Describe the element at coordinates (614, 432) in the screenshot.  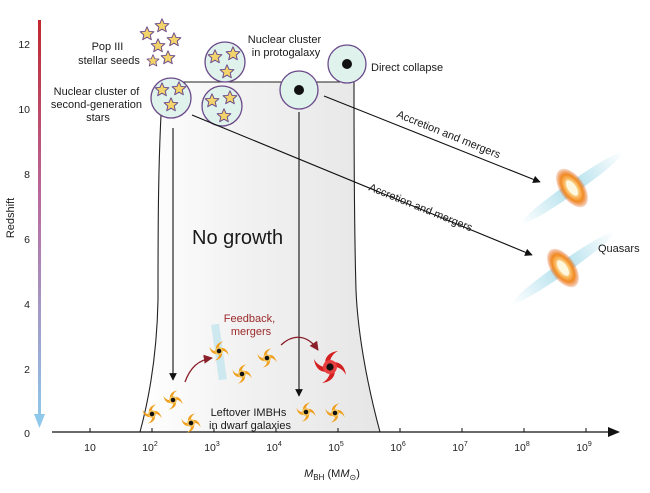
I see `x-axis-arrow-head` at that location.